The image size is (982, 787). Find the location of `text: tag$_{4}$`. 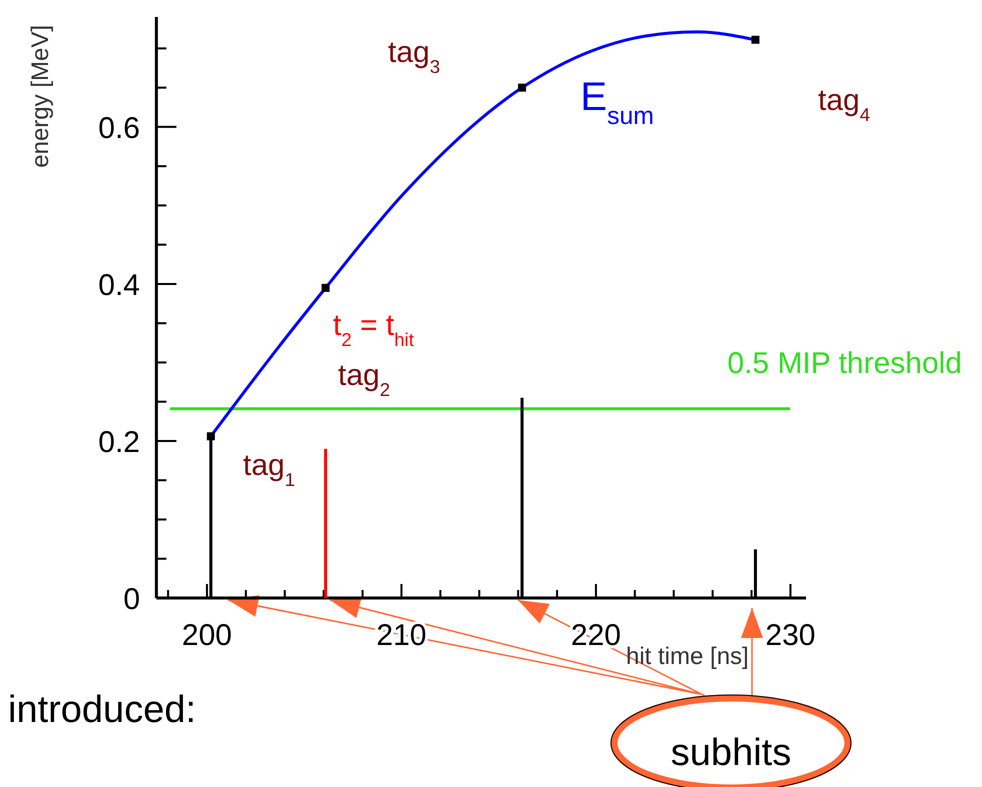

text: tag$_{4}$ is located at coordinates (844, 104).